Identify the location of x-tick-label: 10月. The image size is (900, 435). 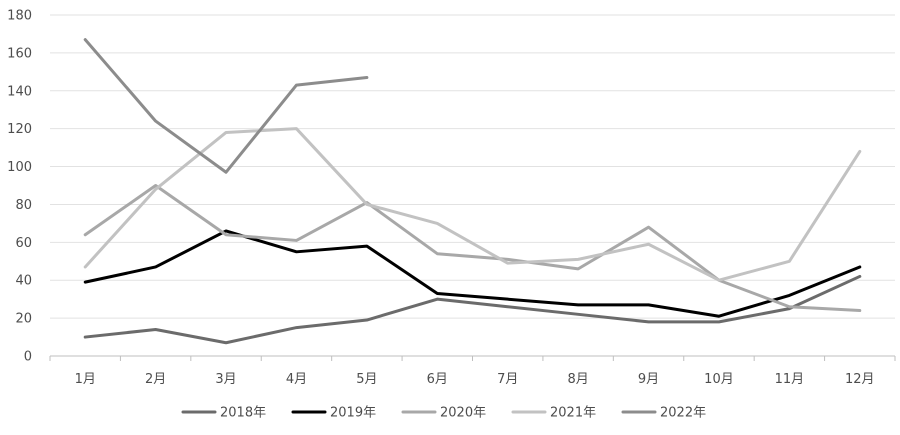
(719, 379).